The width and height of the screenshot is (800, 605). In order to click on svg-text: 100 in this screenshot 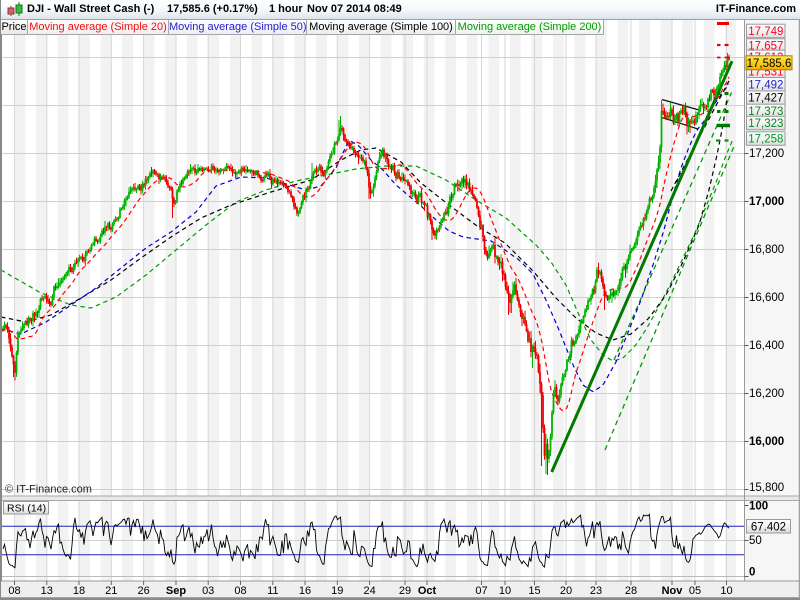, I will do `click(758, 507)`.